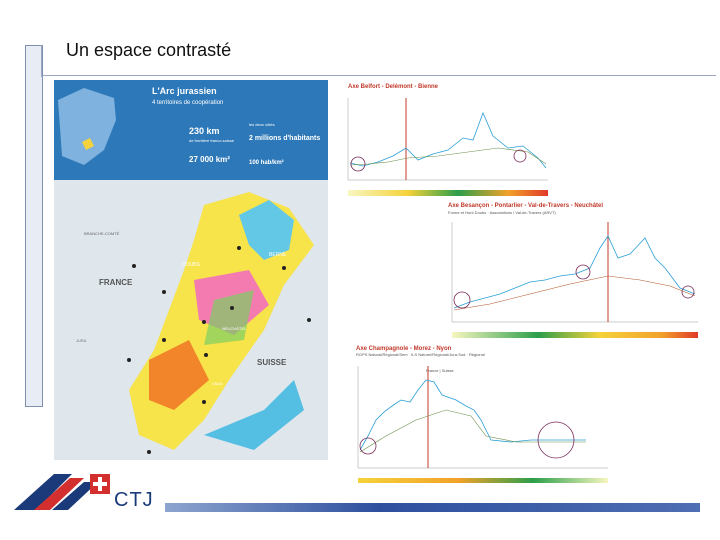 The width and height of the screenshot is (720, 540). Describe the element at coordinates (404, 349) in the screenshot. I see `chart3-title: Axe Champagnole - Morez - Nyon` at that location.